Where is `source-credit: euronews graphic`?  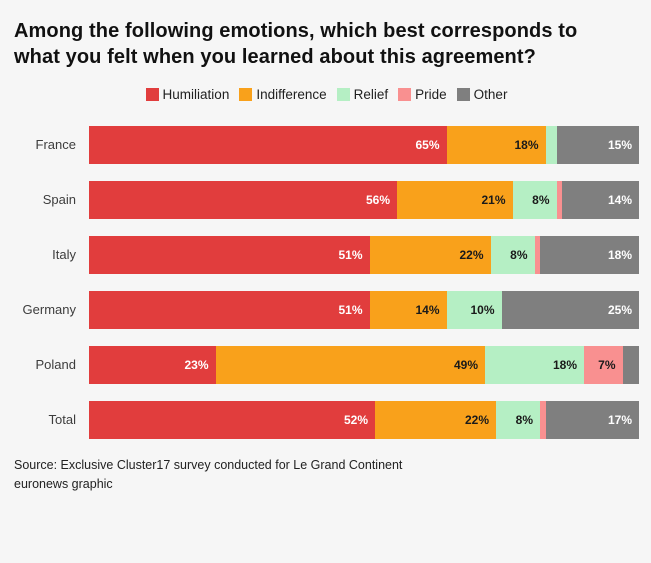
source-credit: euronews graphic is located at coordinates (63, 484).